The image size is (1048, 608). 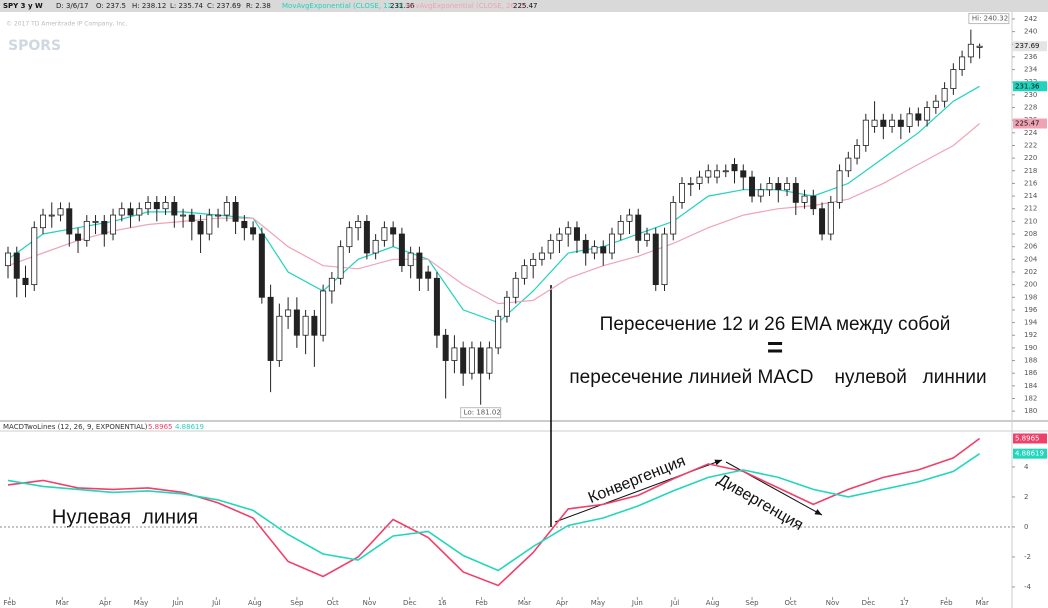 I want to click on x-tick-label: Sep, so click(x=297, y=603).